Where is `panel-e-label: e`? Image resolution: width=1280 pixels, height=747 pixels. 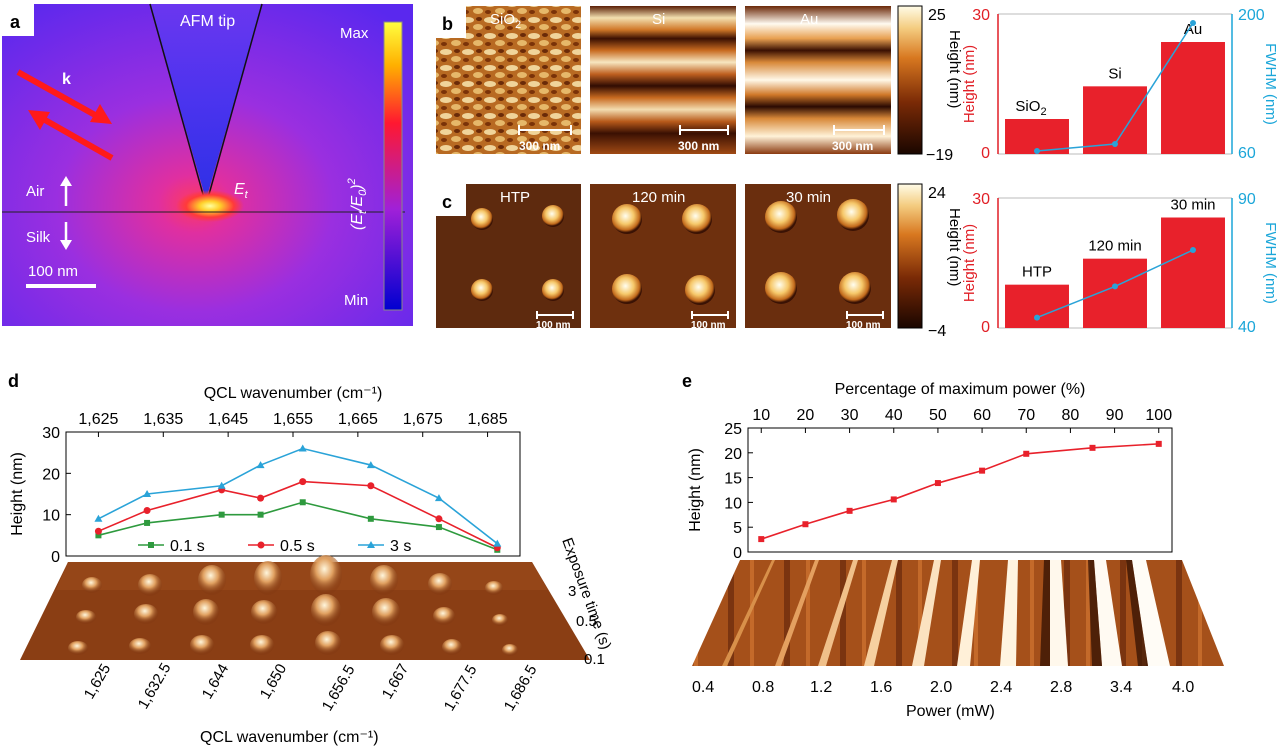 panel-e-label: e is located at coordinates (687, 381).